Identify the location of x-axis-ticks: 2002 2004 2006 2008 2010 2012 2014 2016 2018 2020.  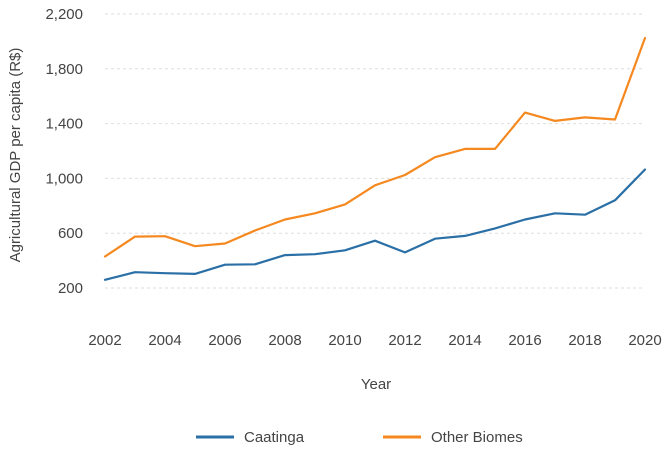
(374, 340).